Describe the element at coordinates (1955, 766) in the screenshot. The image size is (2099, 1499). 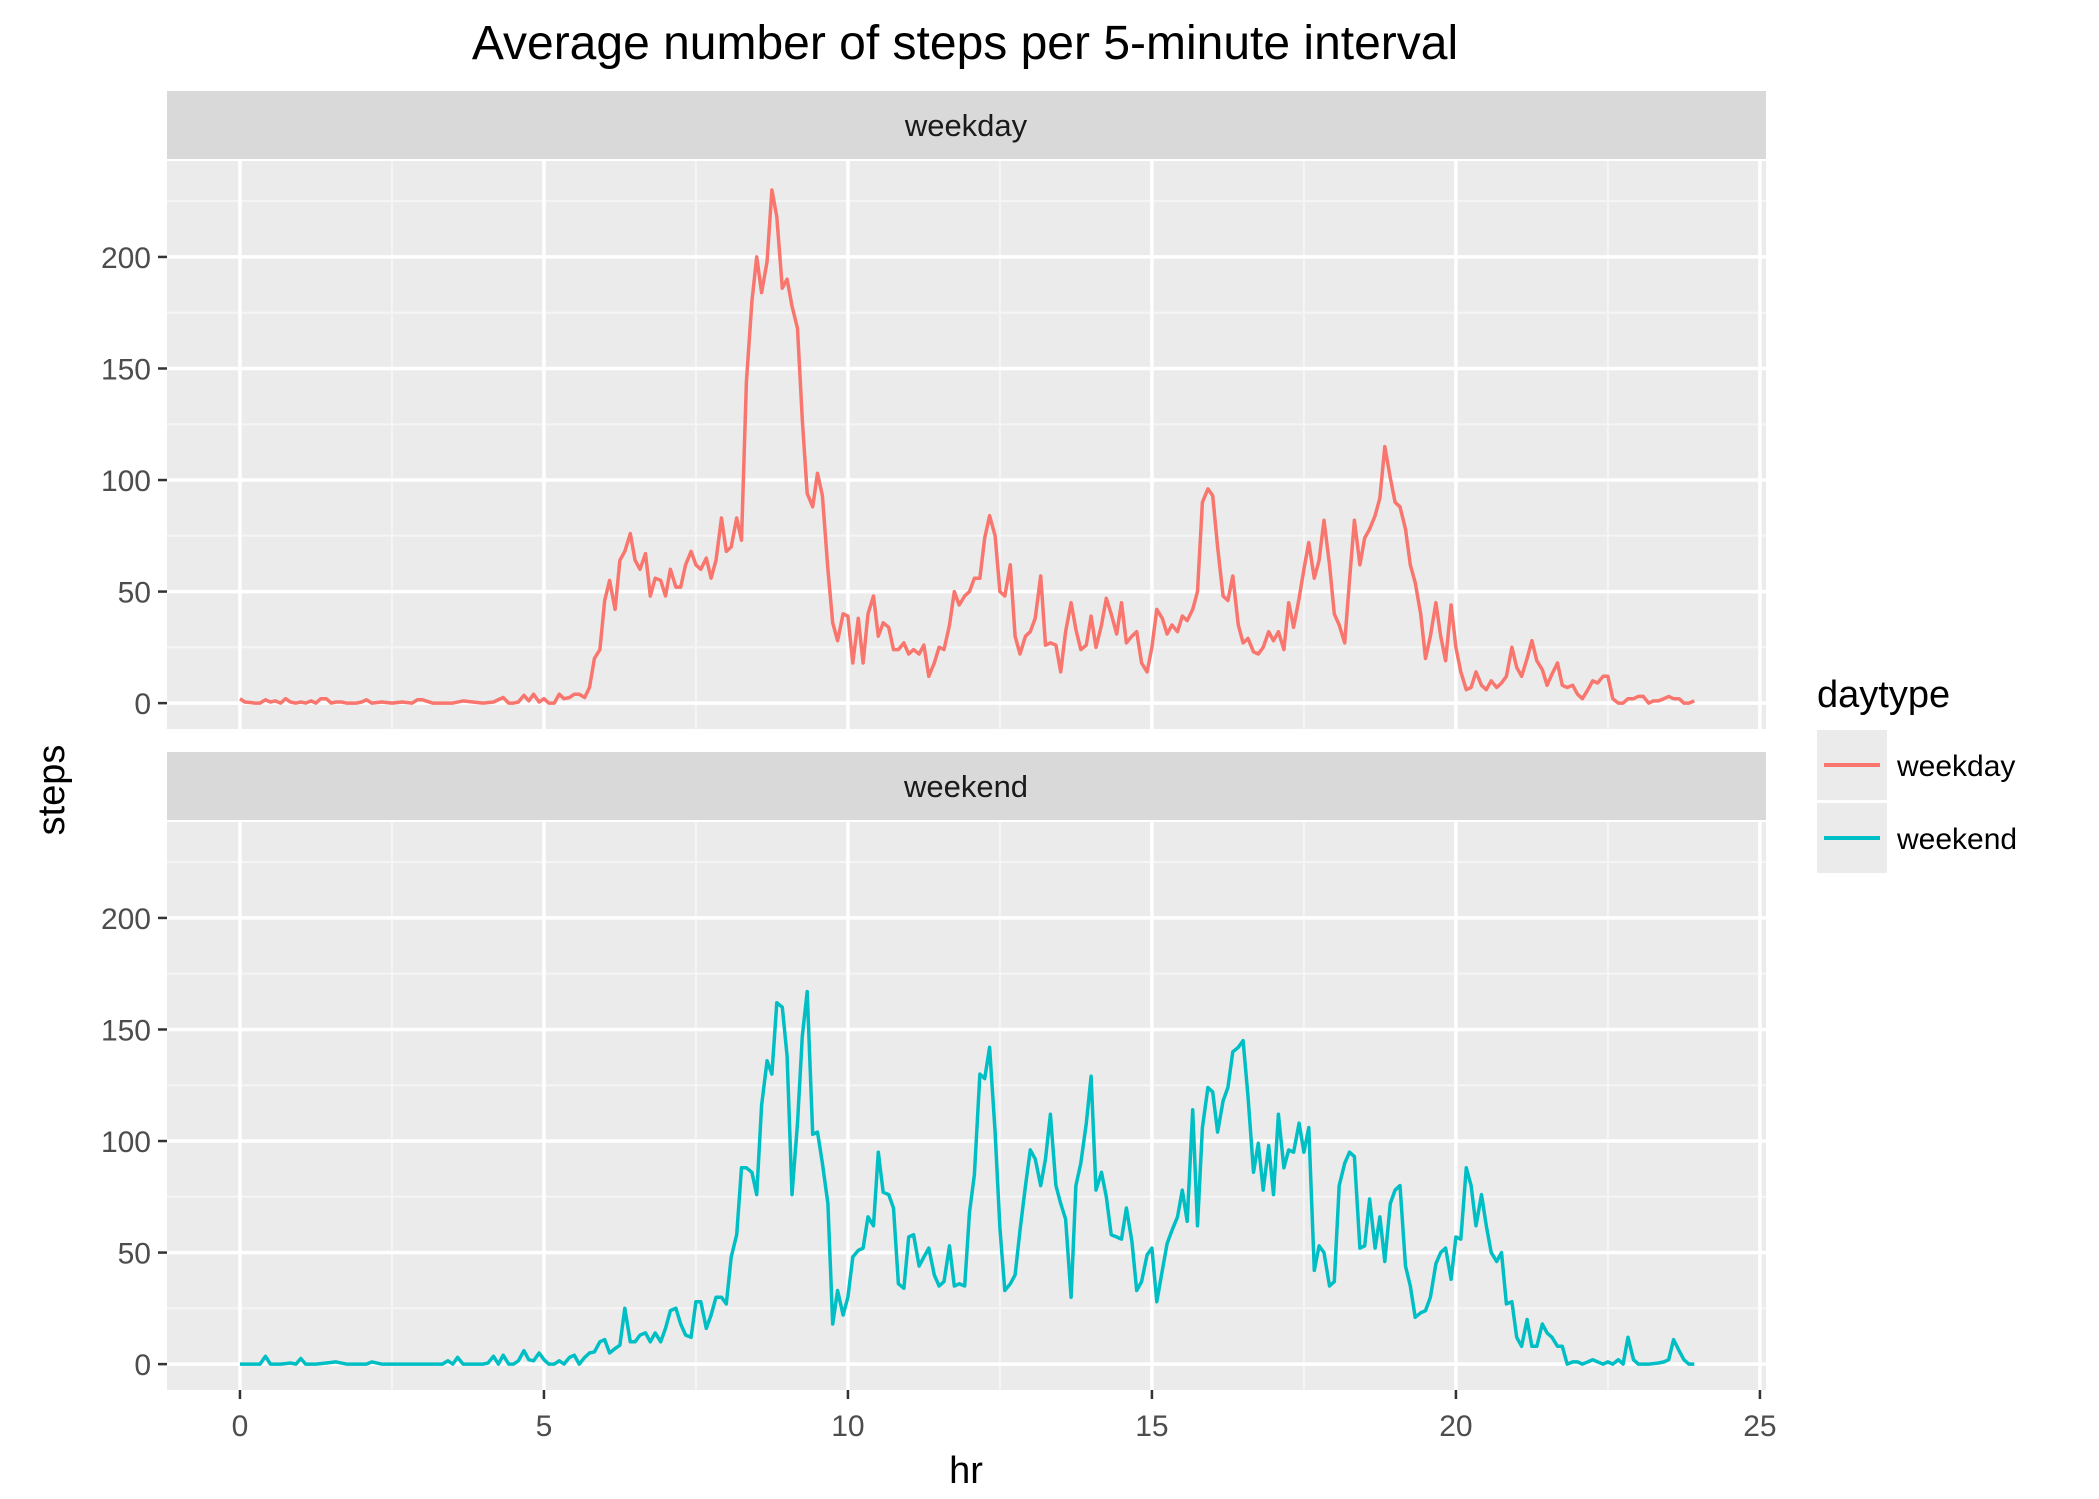
I see `legend-label-weekday: weekday` at that location.